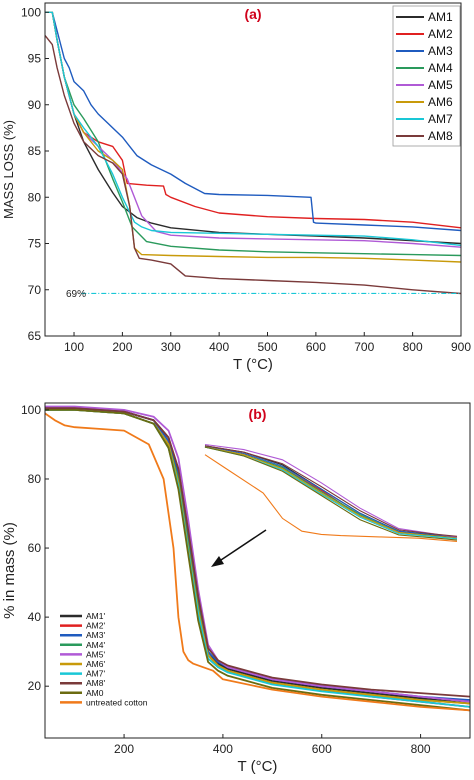  Describe the element at coordinates (117, 702) in the screenshot. I see `legend-item-label: untreated cotton` at that location.